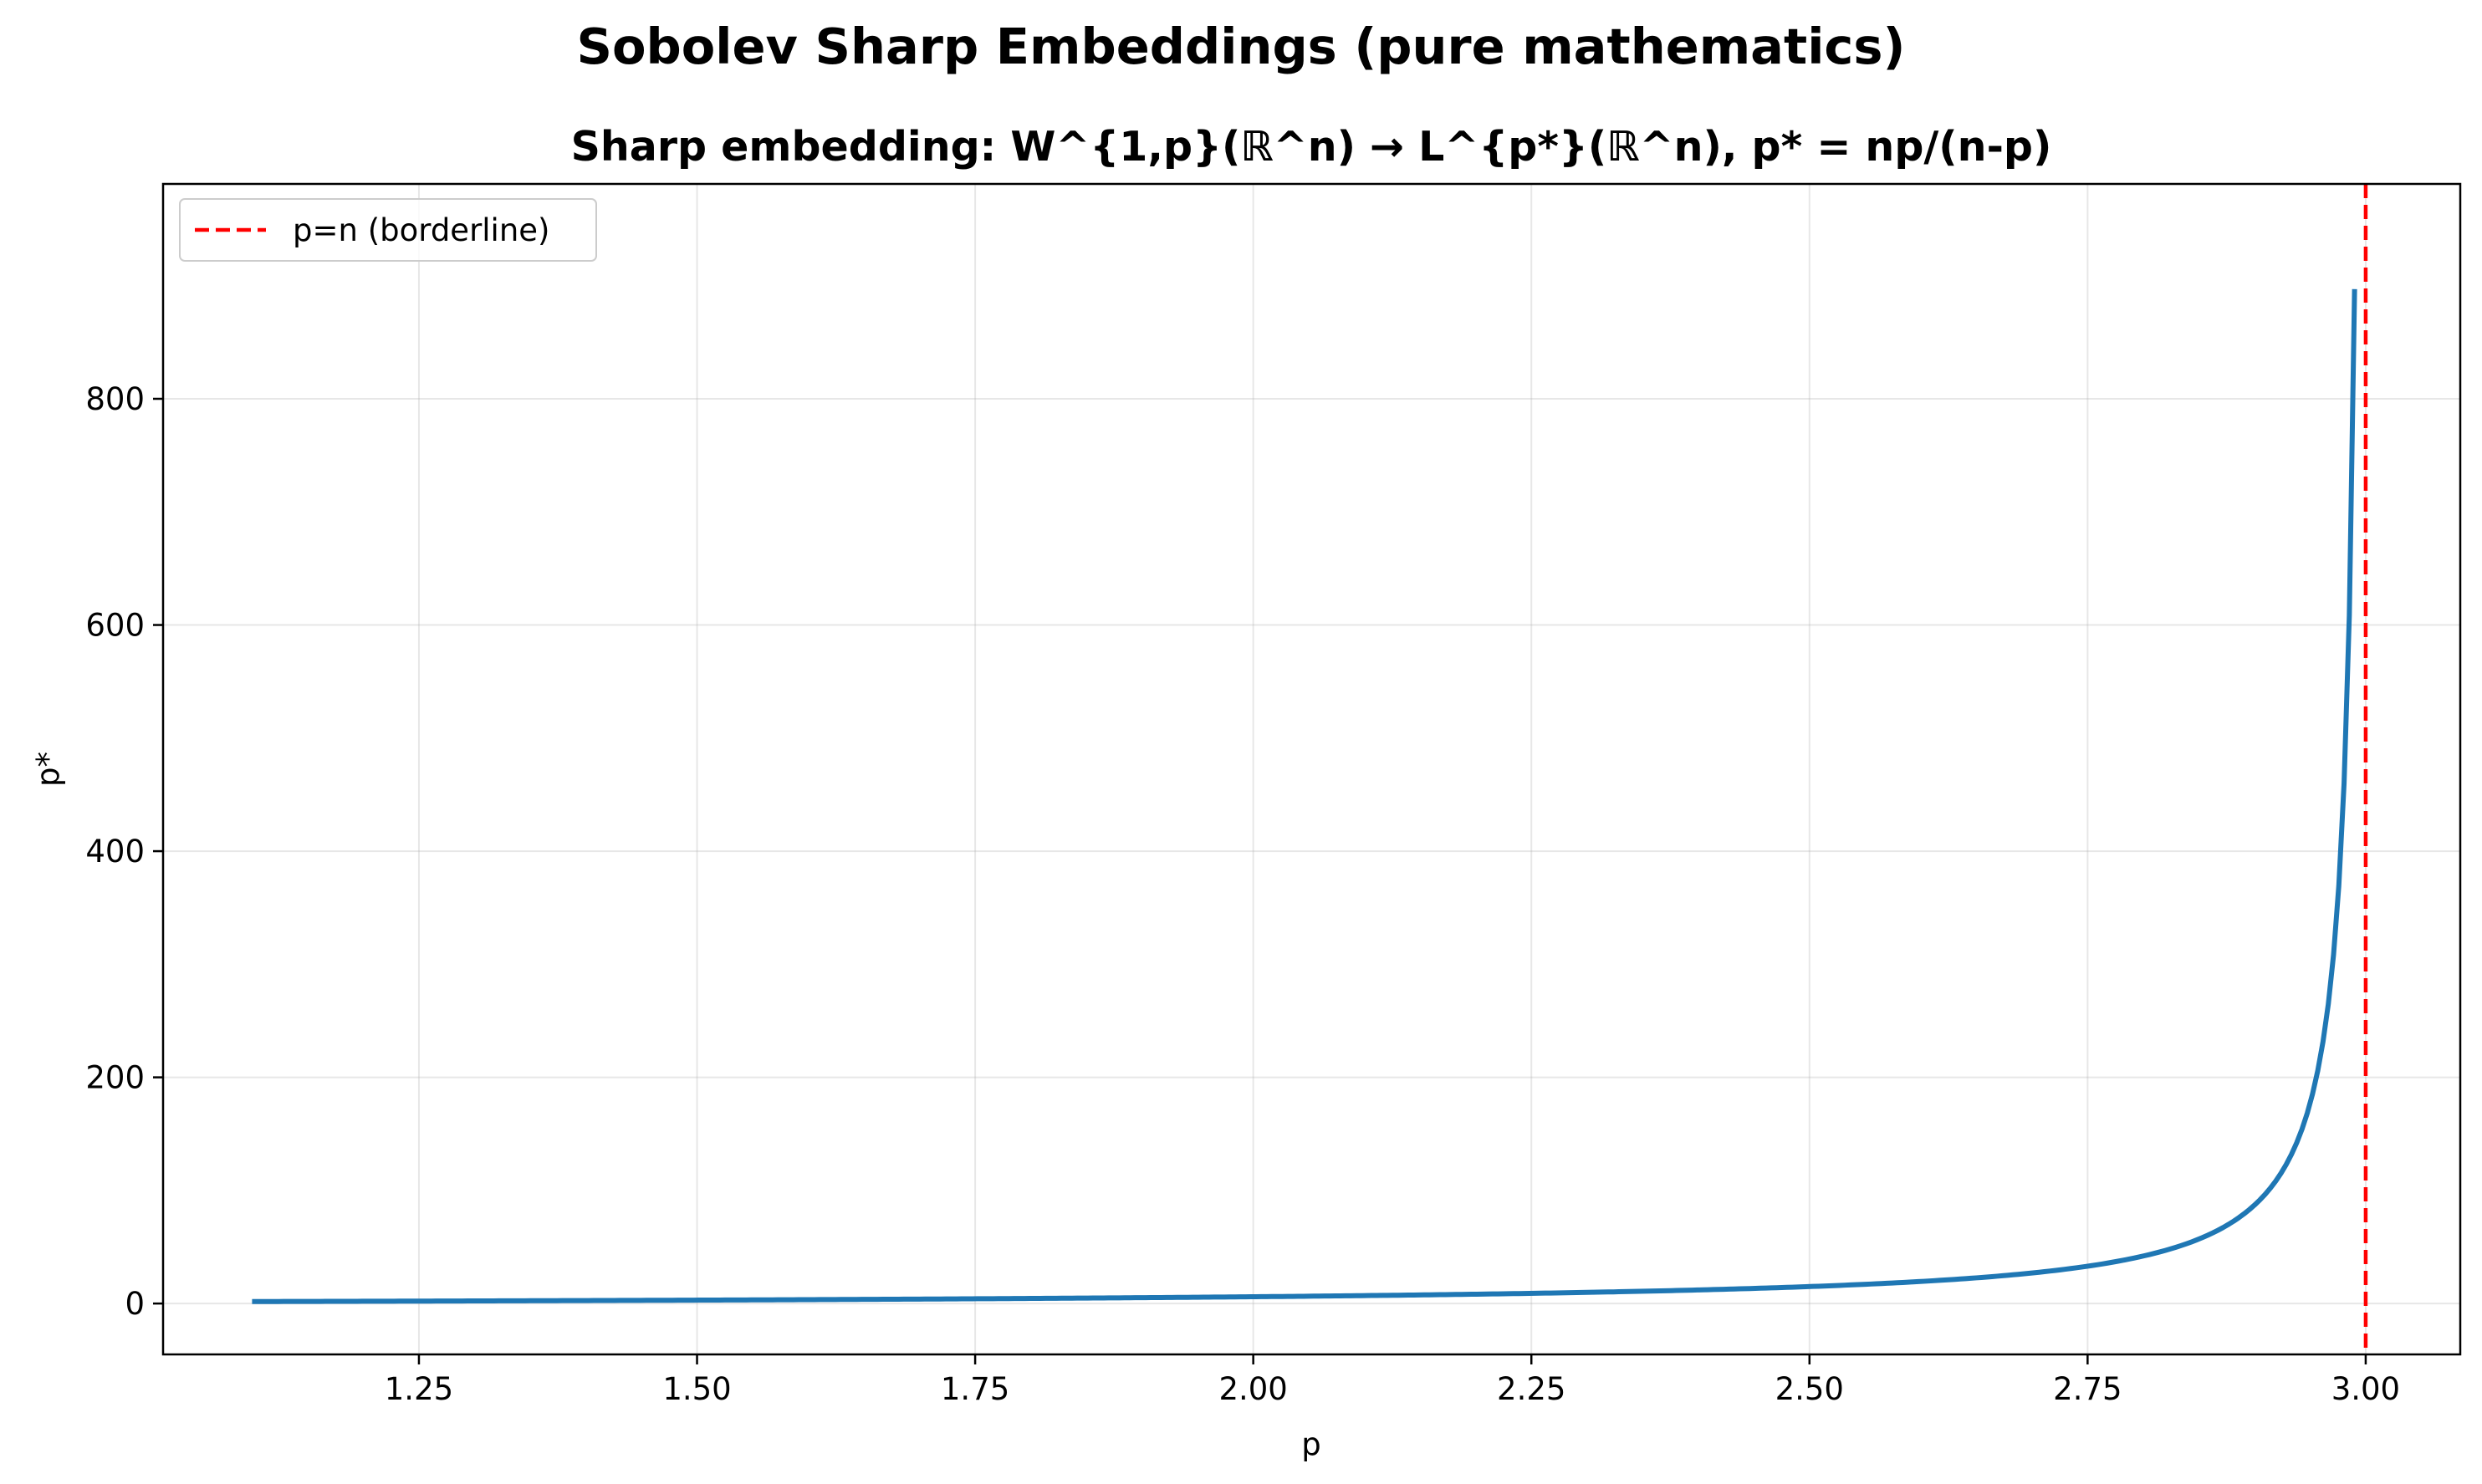 The image size is (2482, 1484). I want to click on legend: p=n (borderline), so click(388, 230).